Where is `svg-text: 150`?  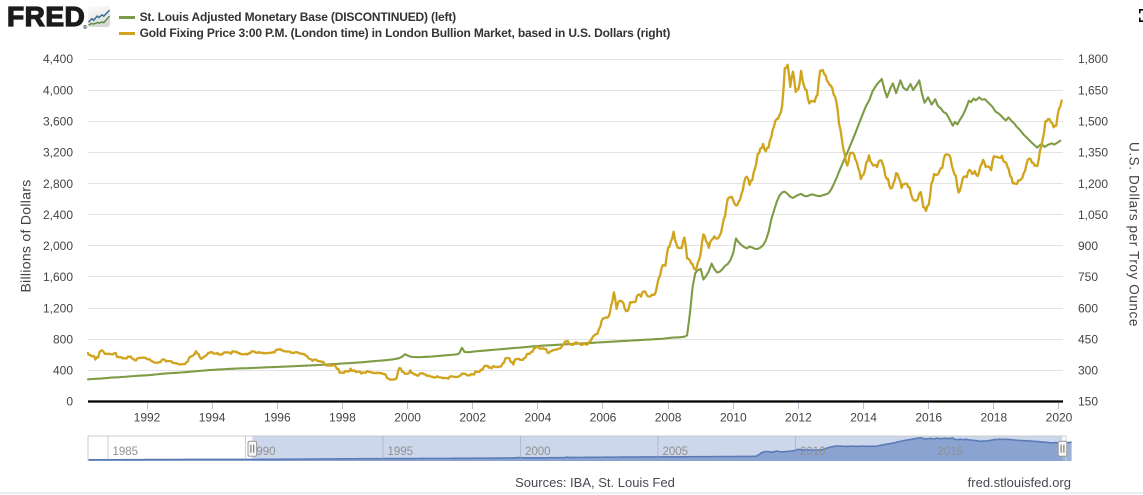 svg-text: 150 is located at coordinates (1088, 402).